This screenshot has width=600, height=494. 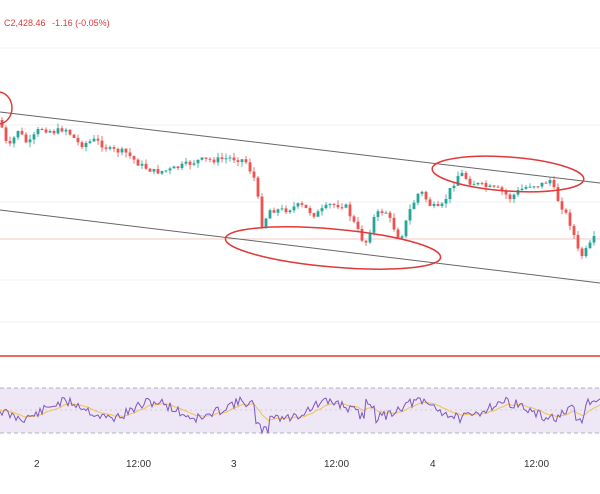 What do you see at coordinates (433, 464) in the screenshot?
I see `x-tick: 4` at bounding box center [433, 464].